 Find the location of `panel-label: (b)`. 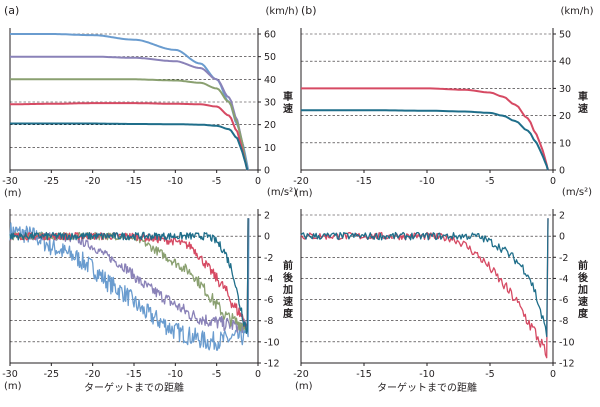

panel-label: (b) is located at coordinates (309, 10).